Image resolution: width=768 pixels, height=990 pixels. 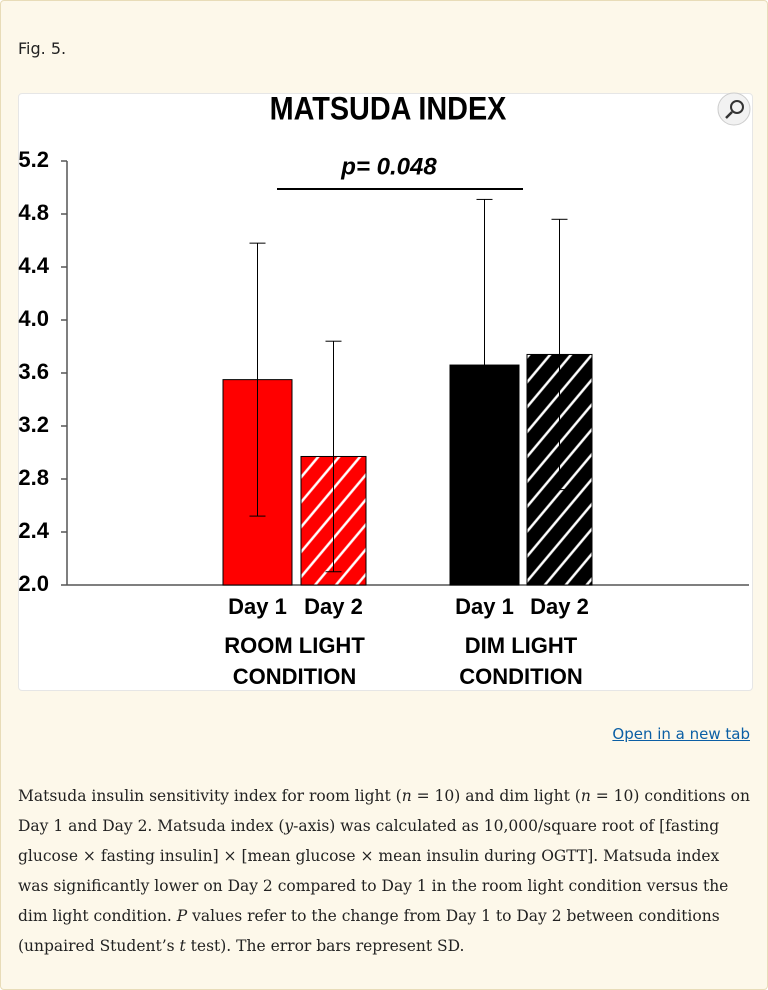 What do you see at coordinates (496, 796) in the screenshot?
I see `caption-text: = 10) and dim light (` at bounding box center [496, 796].